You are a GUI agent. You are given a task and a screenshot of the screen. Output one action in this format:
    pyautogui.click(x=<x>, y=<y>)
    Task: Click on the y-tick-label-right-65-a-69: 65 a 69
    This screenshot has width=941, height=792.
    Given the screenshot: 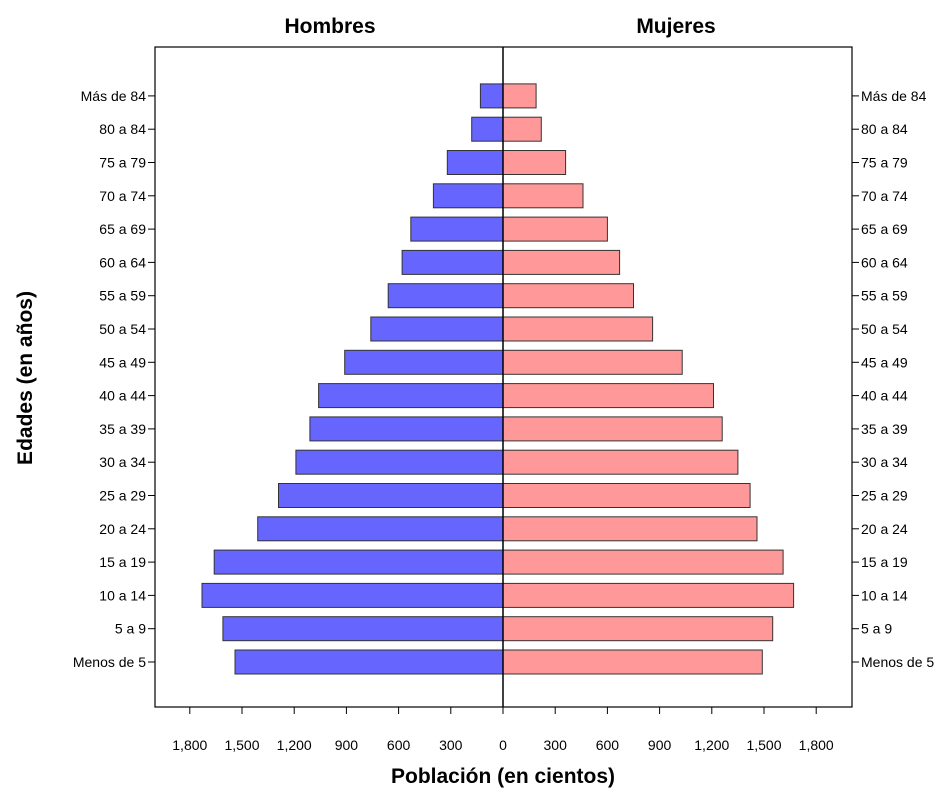 What is the action you would take?
    pyautogui.click(x=884, y=229)
    